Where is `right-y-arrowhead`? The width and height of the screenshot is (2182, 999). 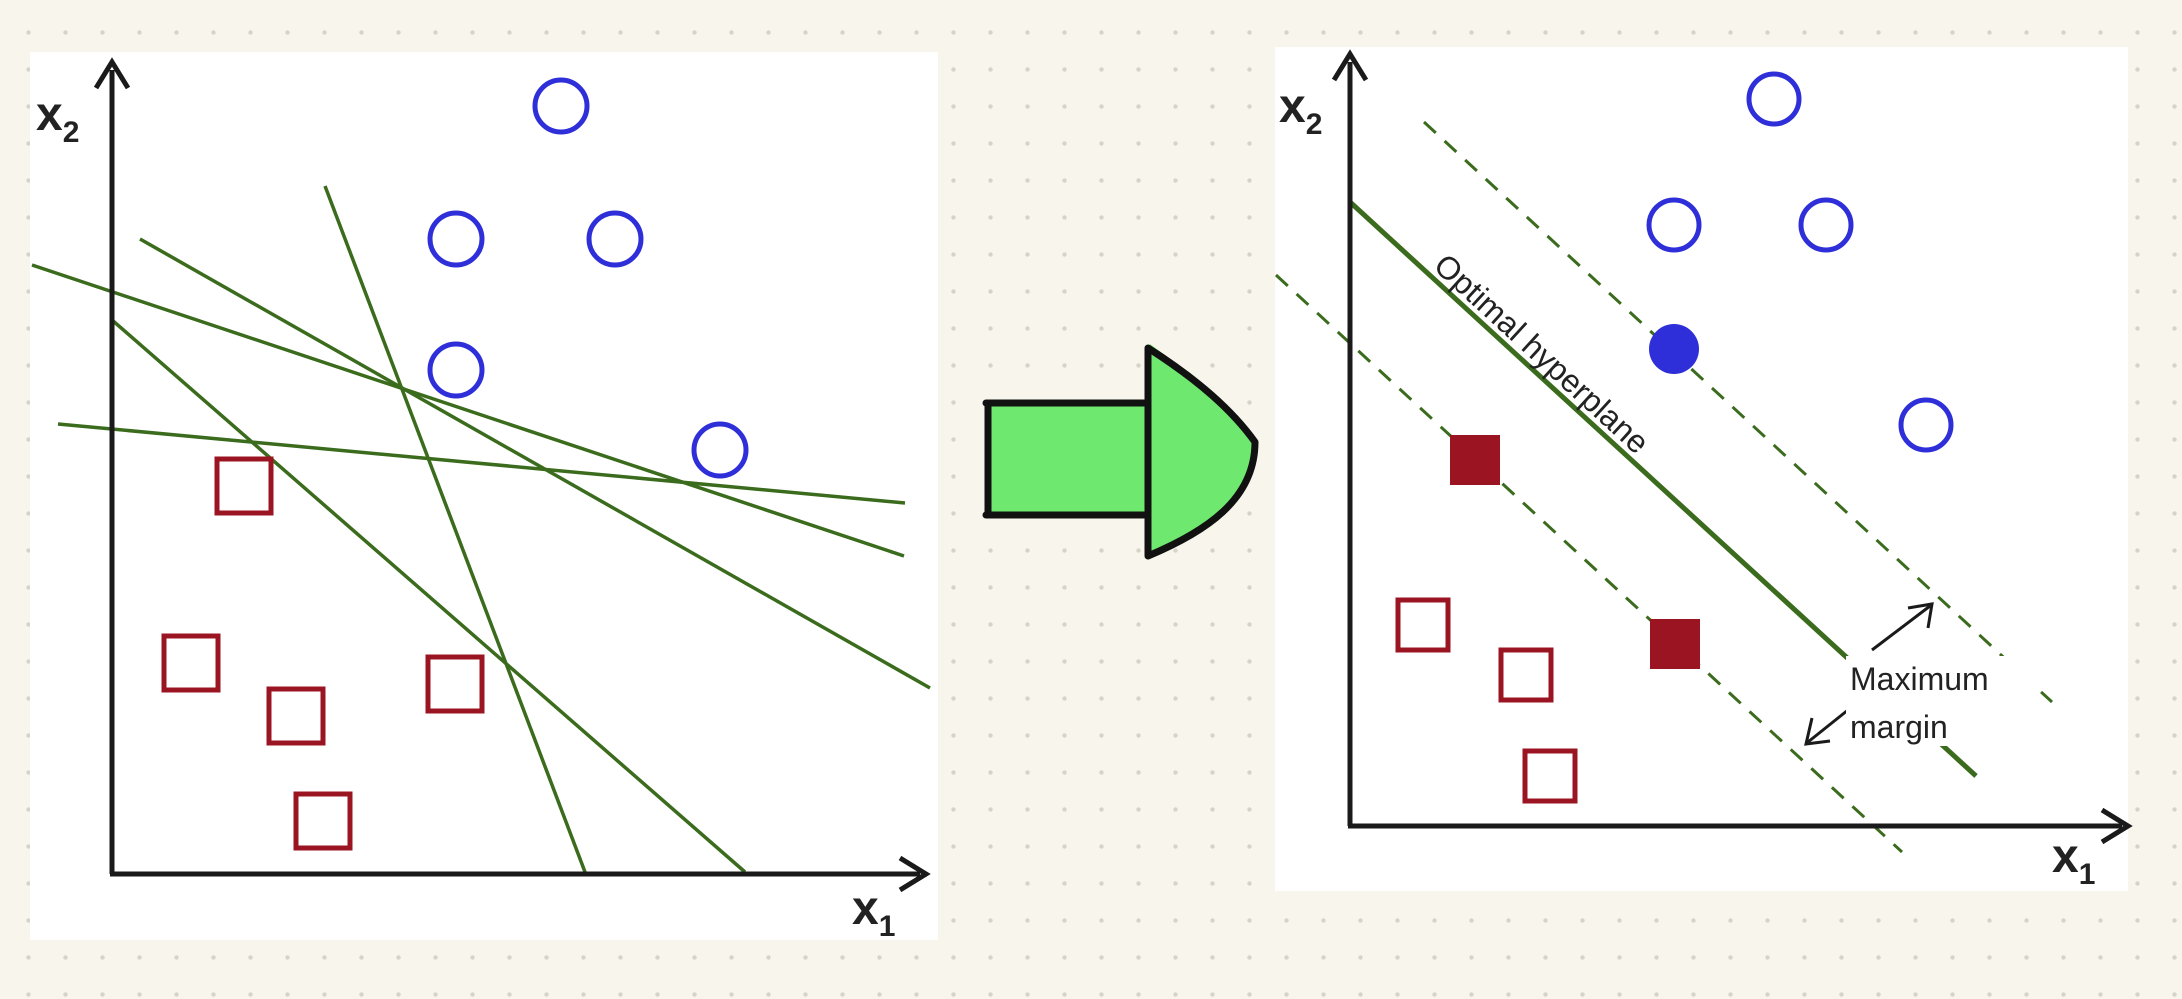
right-y-arrowhead is located at coordinates (1350, 65).